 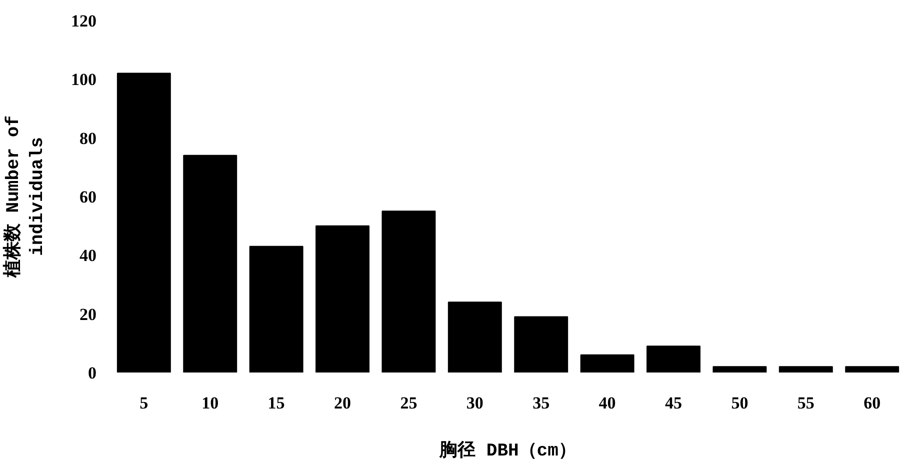 I want to click on x-tick-label: 30, so click(x=475, y=403).